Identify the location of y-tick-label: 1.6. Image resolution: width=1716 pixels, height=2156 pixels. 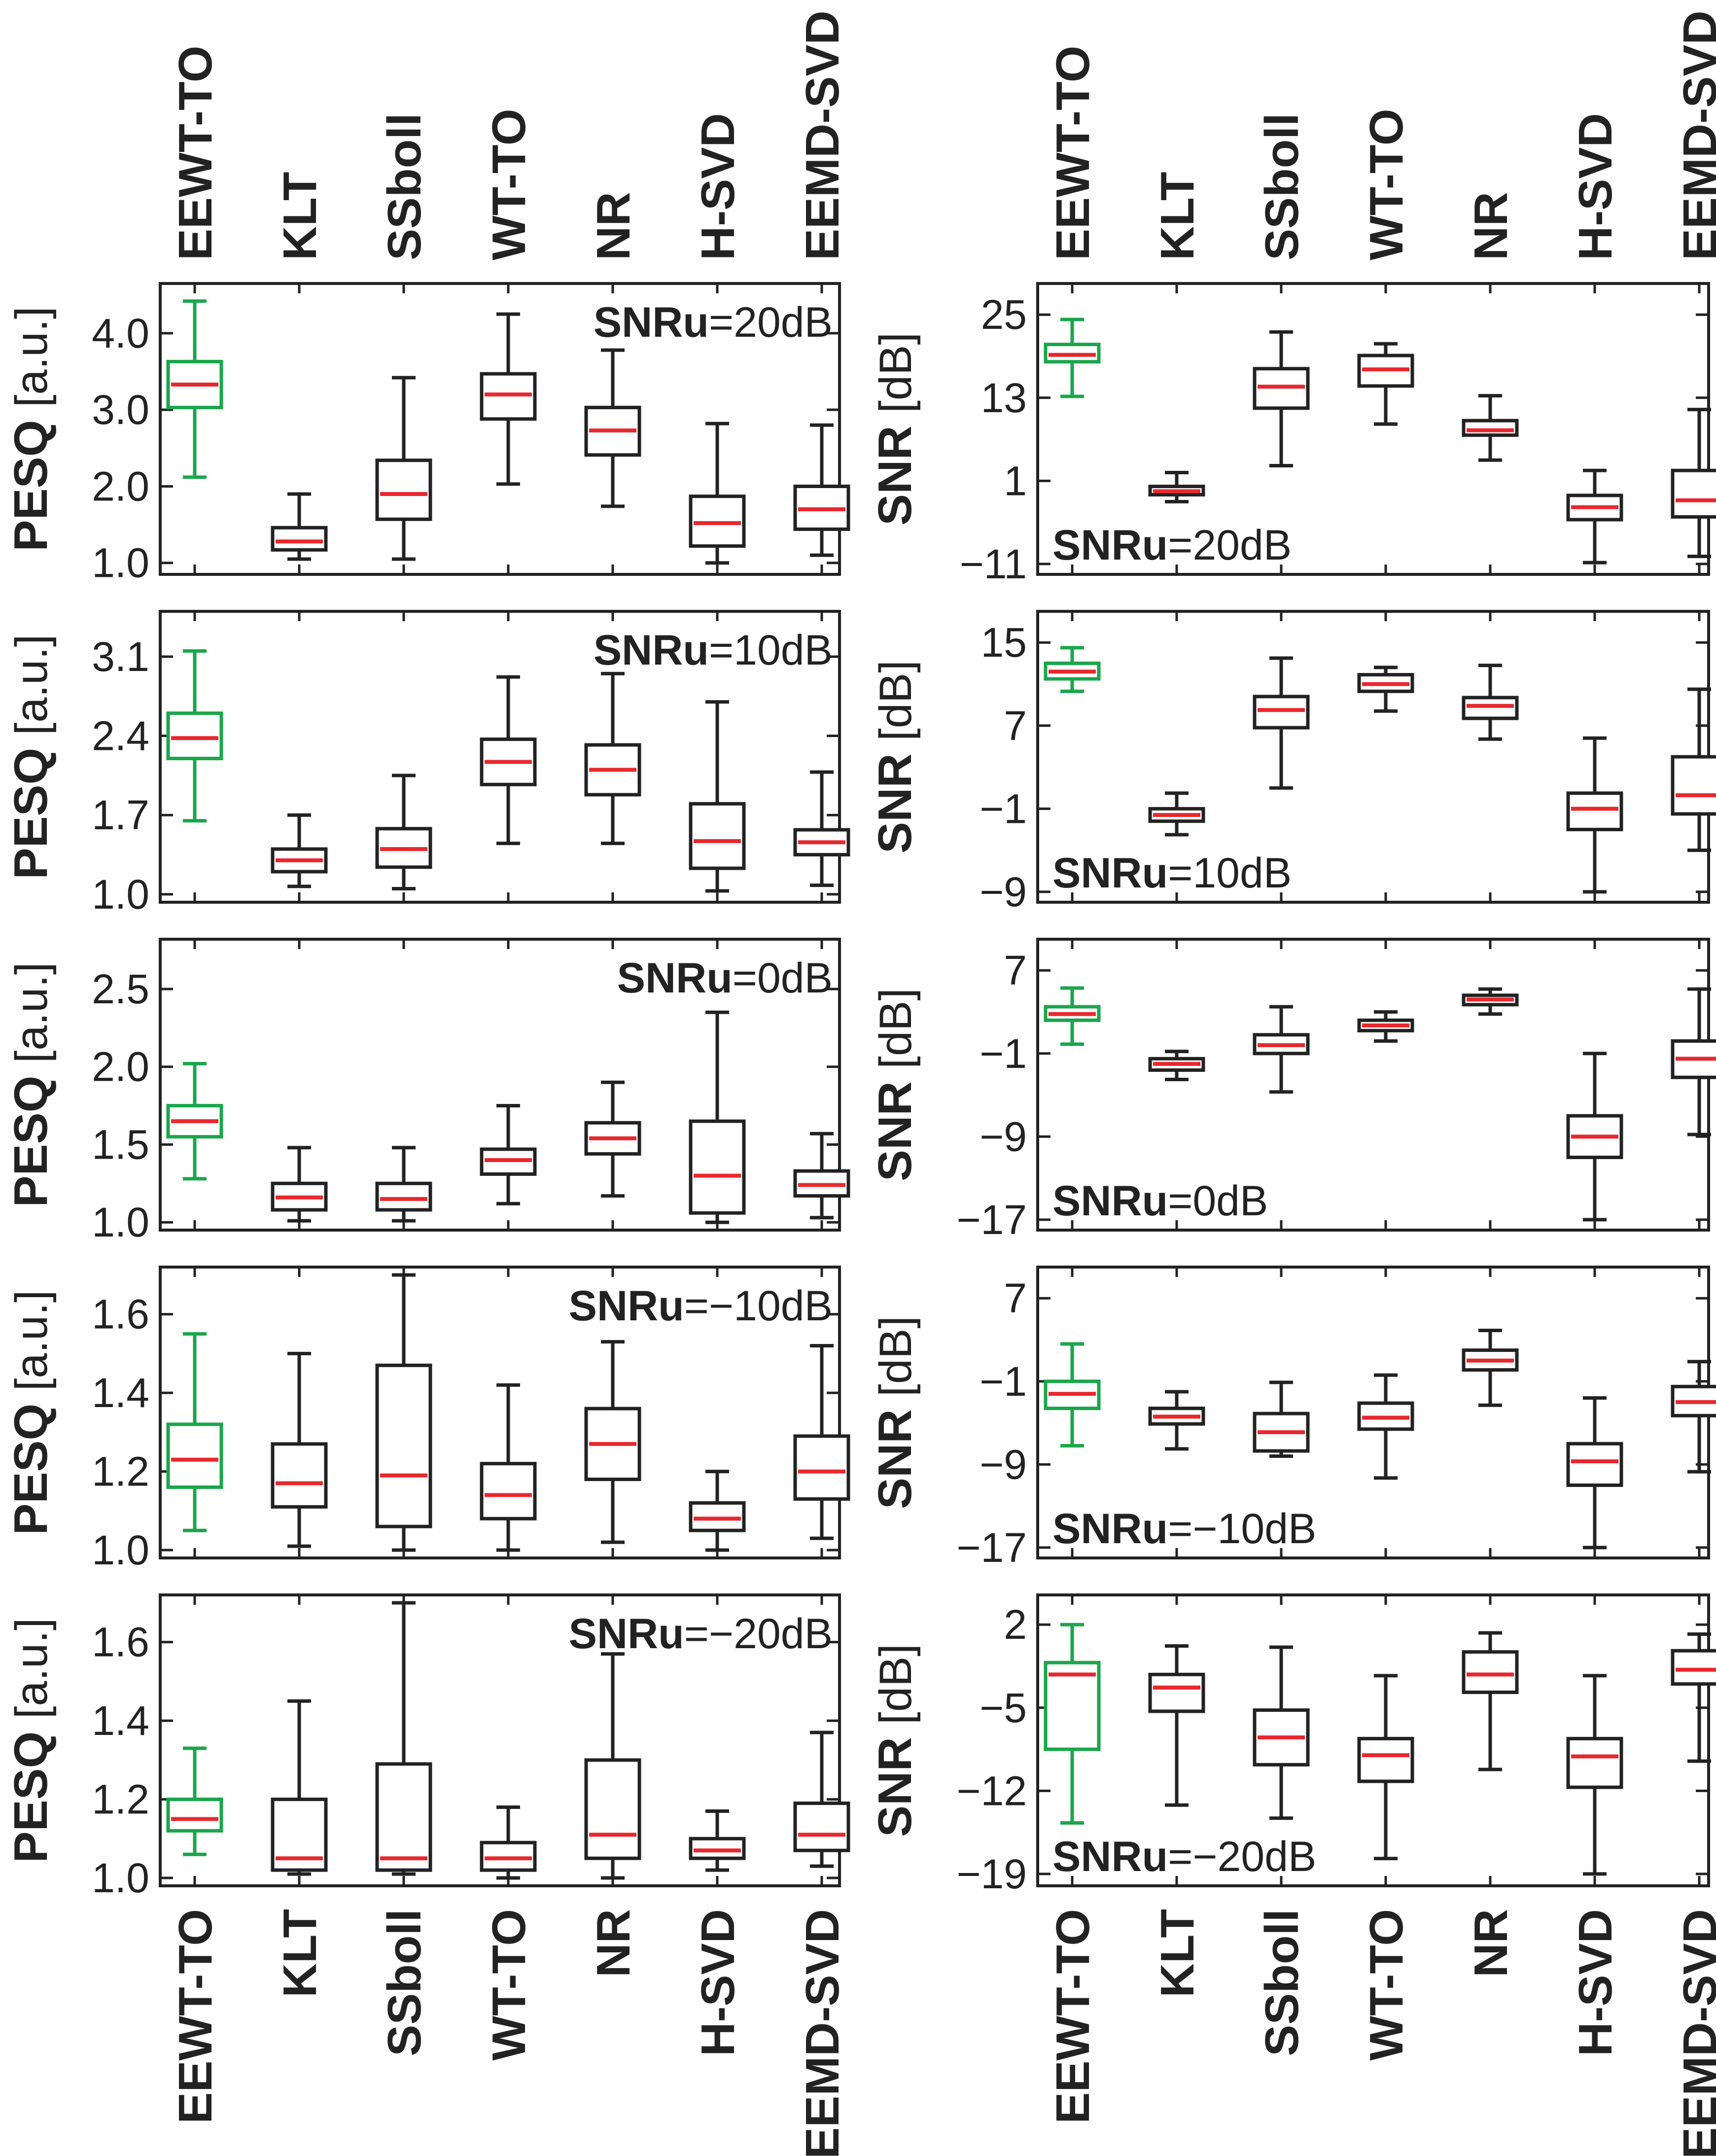
(120, 1314).